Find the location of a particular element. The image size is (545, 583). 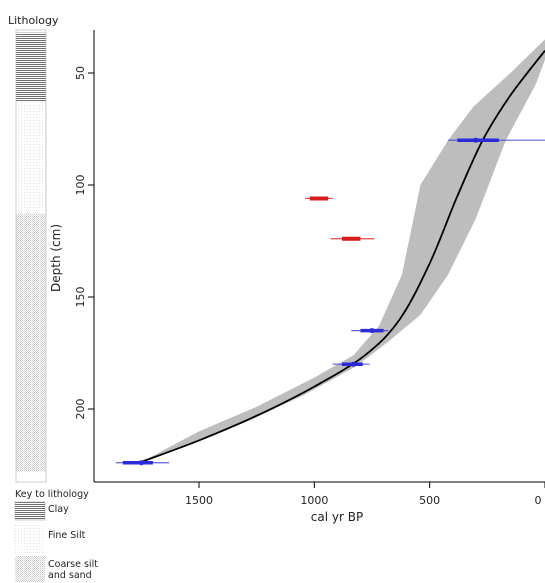

key-label-coarse-1: Coarse silt is located at coordinates (73, 564).